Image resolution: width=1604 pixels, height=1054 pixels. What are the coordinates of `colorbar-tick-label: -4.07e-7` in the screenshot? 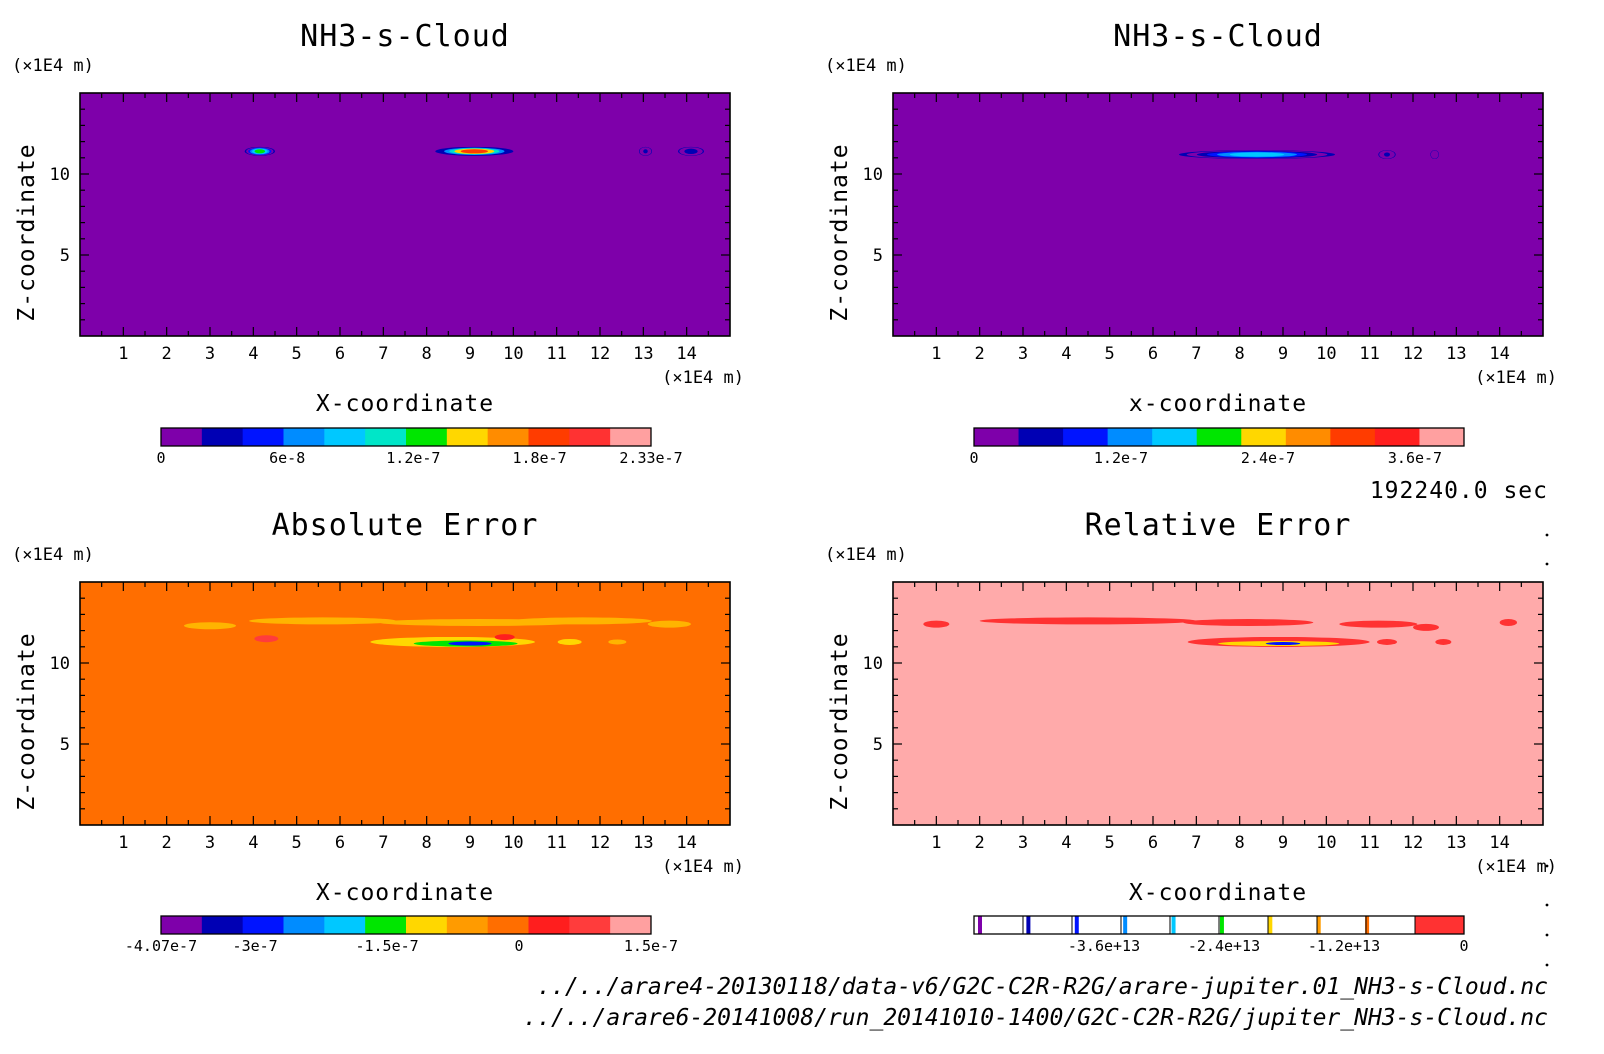 It's located at (161, 946).